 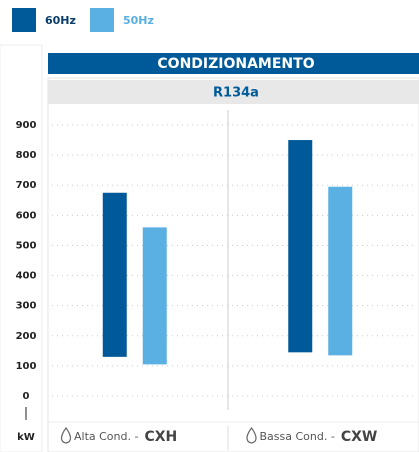 What do you see at coordinates (26, 306) in the screenshot?
I see `y-tick-label: 300` at bounding box center [26, 306].